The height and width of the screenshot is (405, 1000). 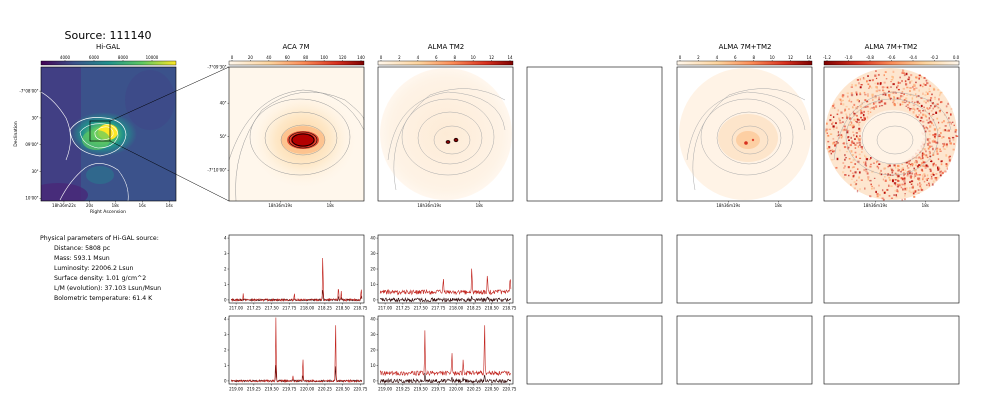 I want to click on x-tick-label: 220.25, so click(x=474, y=389).